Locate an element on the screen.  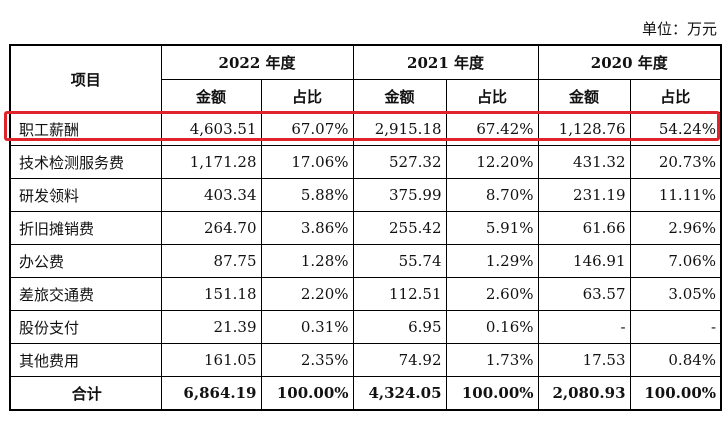
cell-amount: 61.66 is located at coordinates (584, 228).